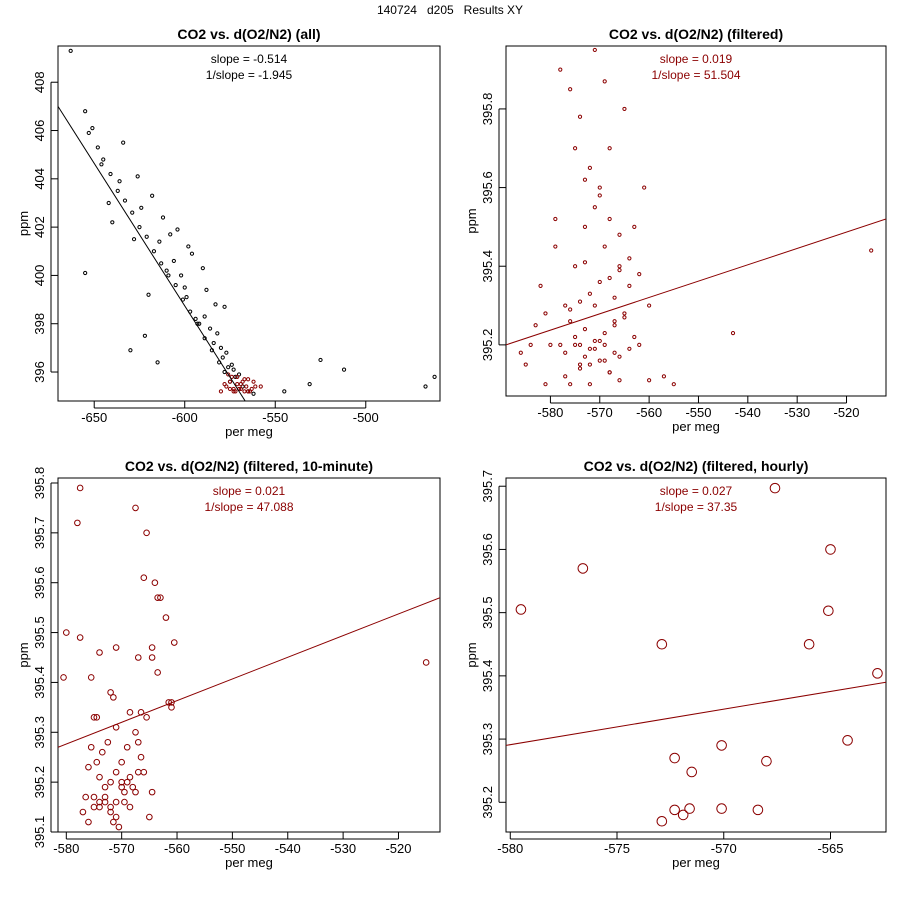 This screenshot has width=900, height=900. What do you see at coordinates (698, 412) in the screenshot?
I see `x-tick-label: -550` at bounding box center [698, 412].